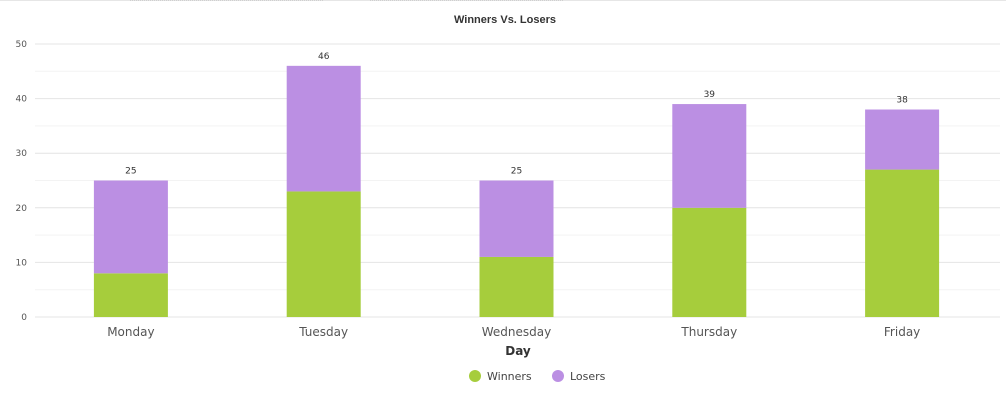  Describe the element at coordinates (588, 376) in the screenshot. I see `legend-label-losers: Losers` at that location.